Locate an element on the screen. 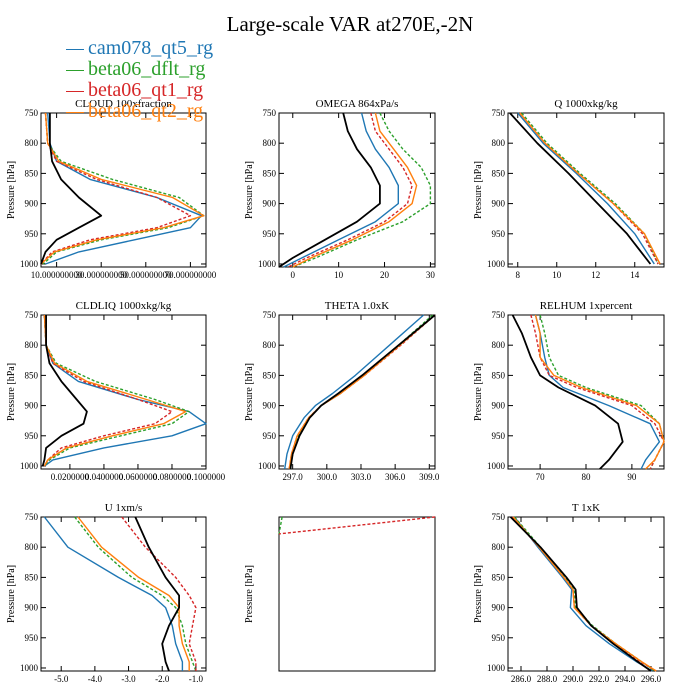 The image size is (700, 700). panel-title: THETA 1.0xK is located at coordinates (357, 306).